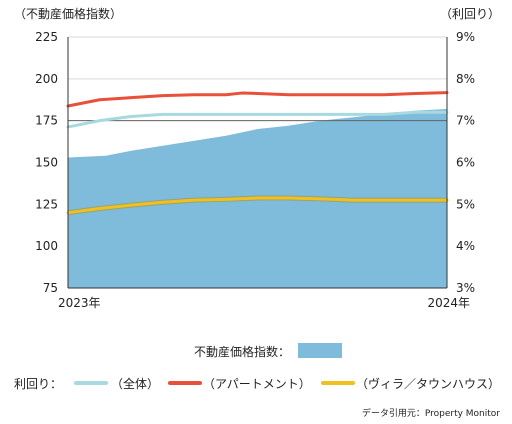  I want to click on x-axis-start-label: 2023年, so click(79, 303).